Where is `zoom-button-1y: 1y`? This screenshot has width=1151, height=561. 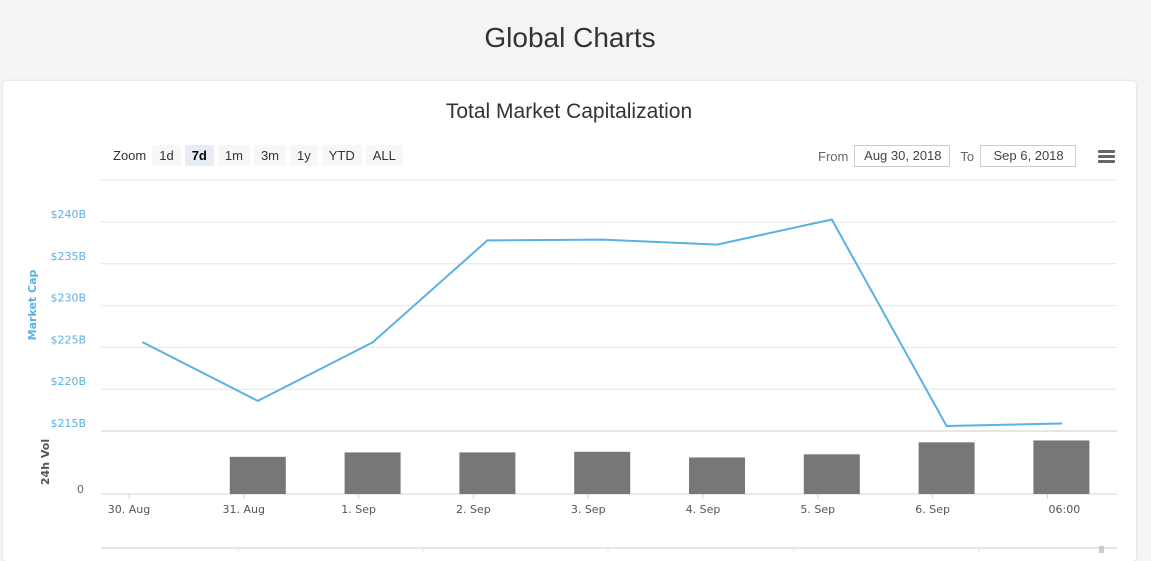 zoom-button-1y: 1y is located at coordinates (304, 155).